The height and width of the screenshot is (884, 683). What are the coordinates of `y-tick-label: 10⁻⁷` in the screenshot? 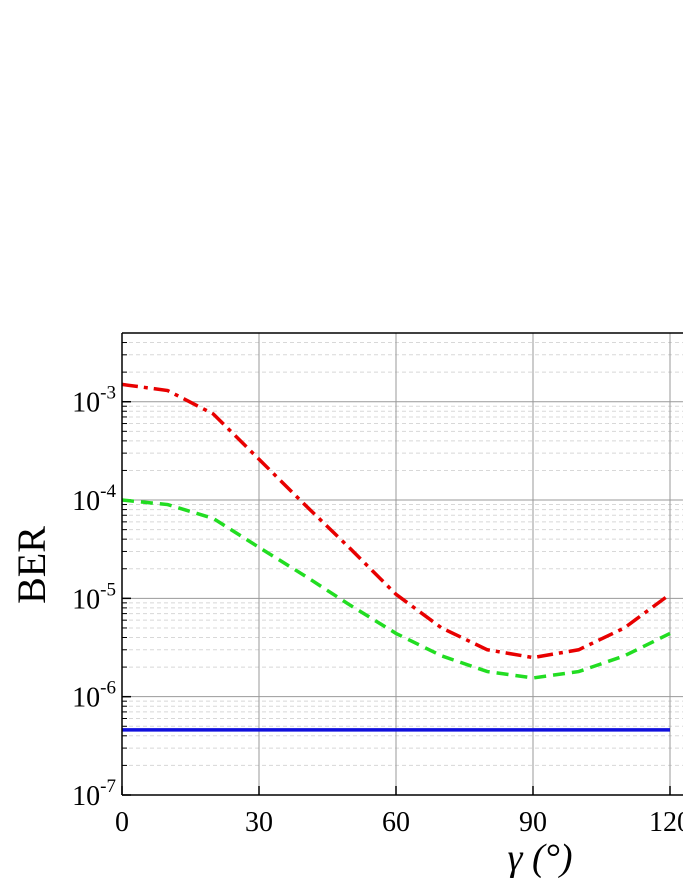 It's located at (94, 794).